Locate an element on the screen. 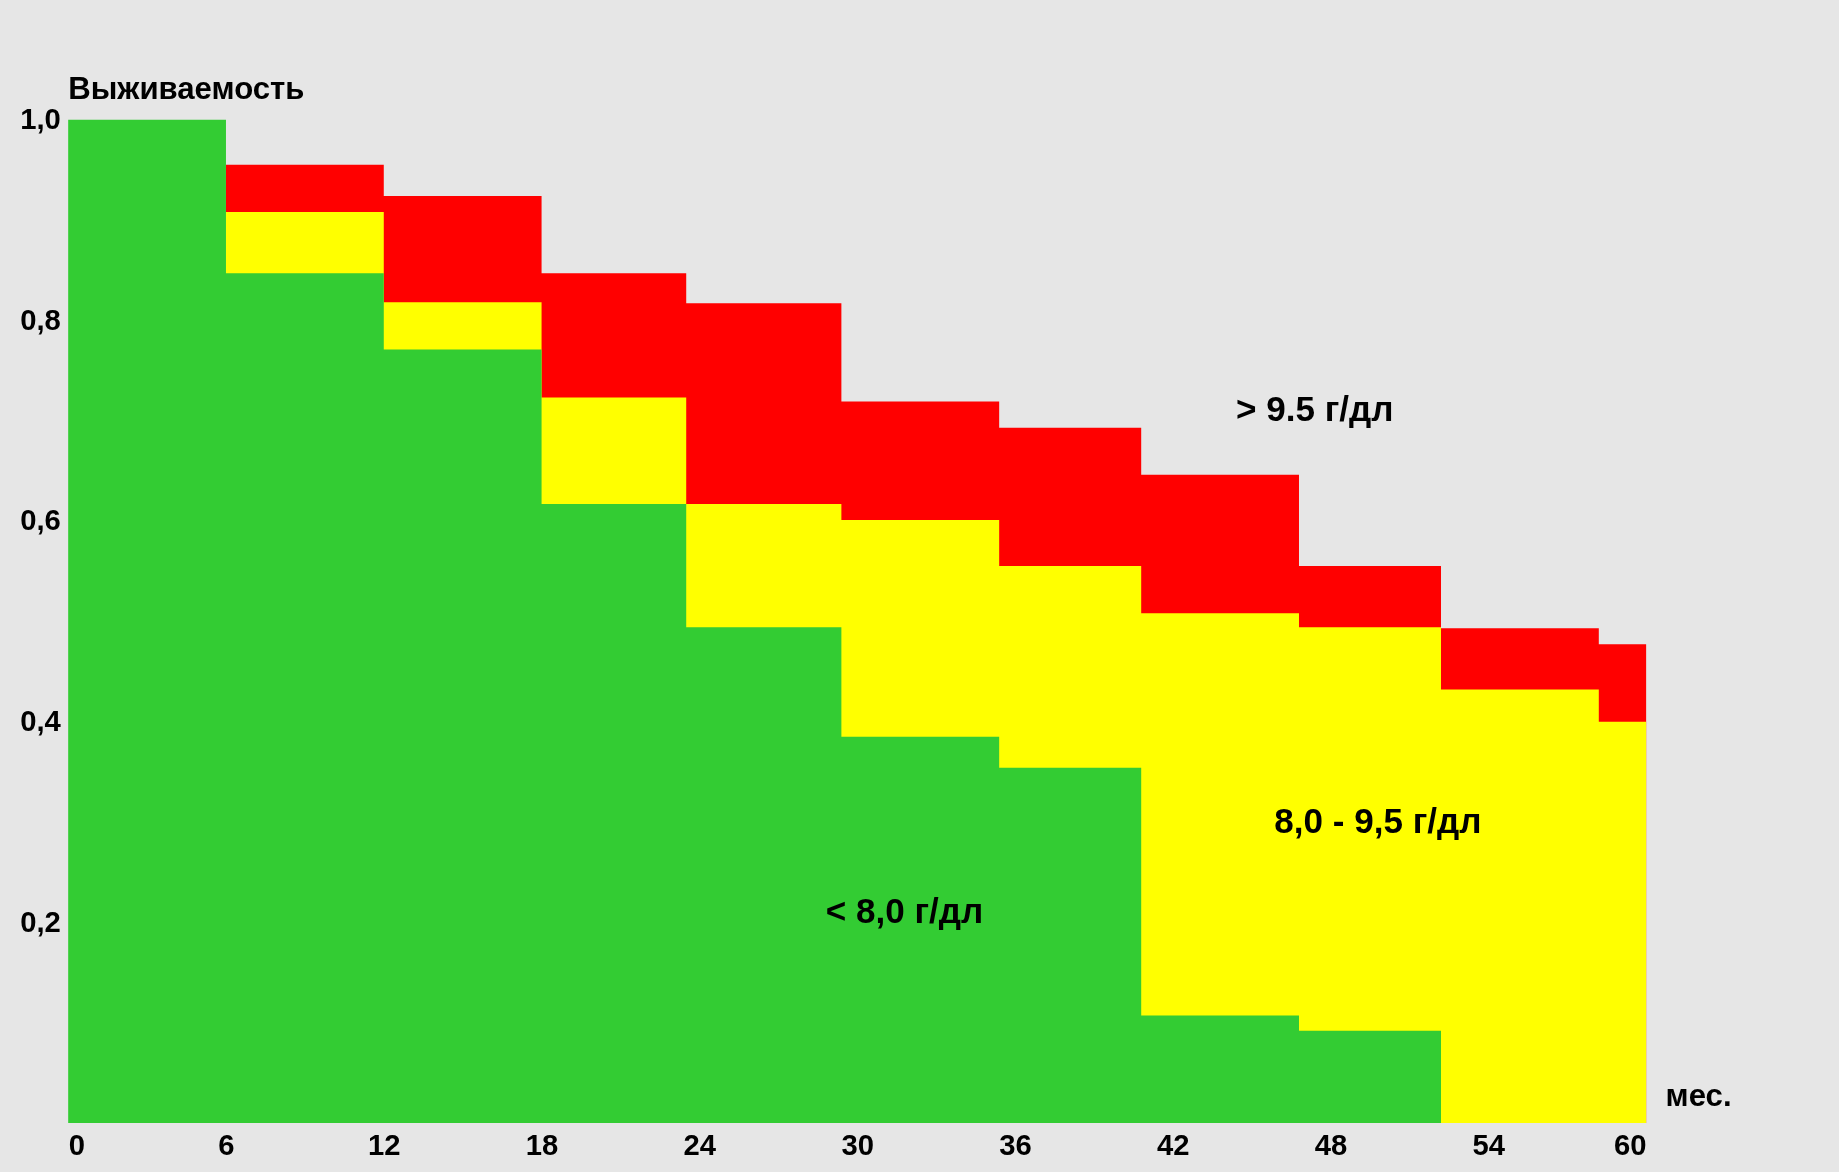 Image resolution: width=1839 pixels, height=1172 pixels. y-tick-label: 0,4 is located at coordinates (41, 720).